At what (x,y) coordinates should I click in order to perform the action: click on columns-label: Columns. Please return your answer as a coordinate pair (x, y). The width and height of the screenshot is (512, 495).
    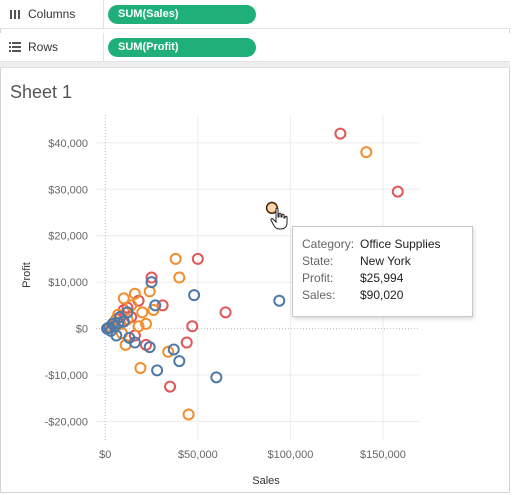
    Looking at the image, I should click on (52, 14).